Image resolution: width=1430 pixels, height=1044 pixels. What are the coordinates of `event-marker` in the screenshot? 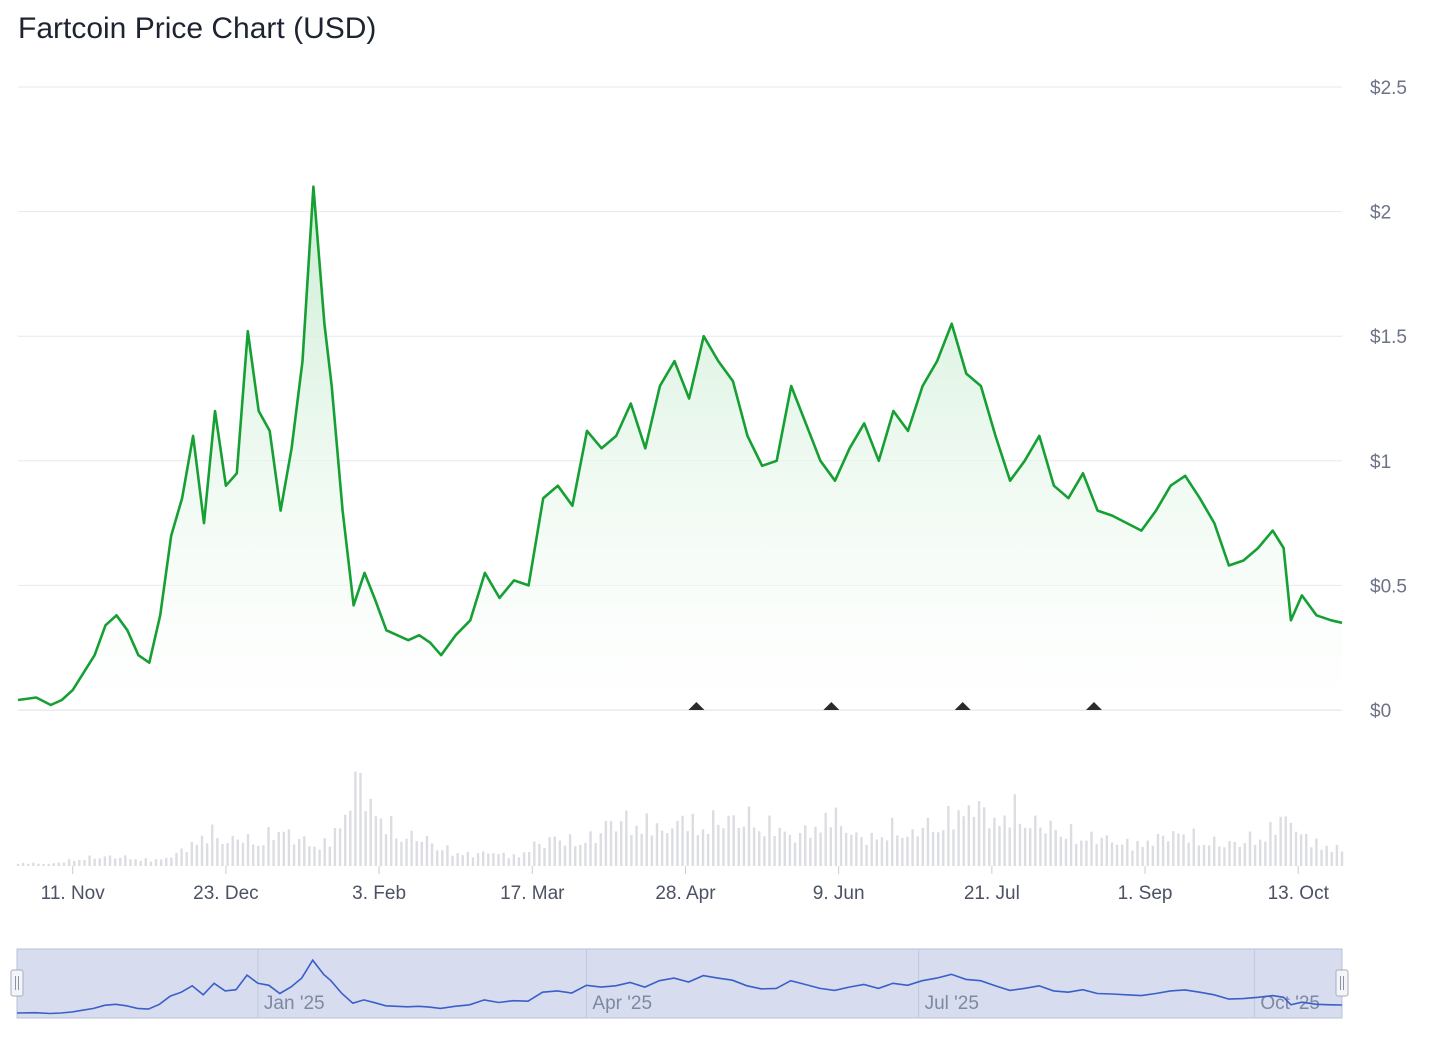 It's located at (962, 706).